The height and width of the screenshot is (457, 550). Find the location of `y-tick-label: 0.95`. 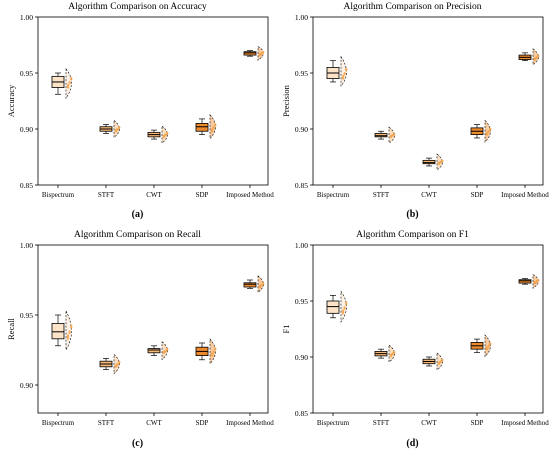

y-tick-label: 0.95 is located at coordinates (26, 315).